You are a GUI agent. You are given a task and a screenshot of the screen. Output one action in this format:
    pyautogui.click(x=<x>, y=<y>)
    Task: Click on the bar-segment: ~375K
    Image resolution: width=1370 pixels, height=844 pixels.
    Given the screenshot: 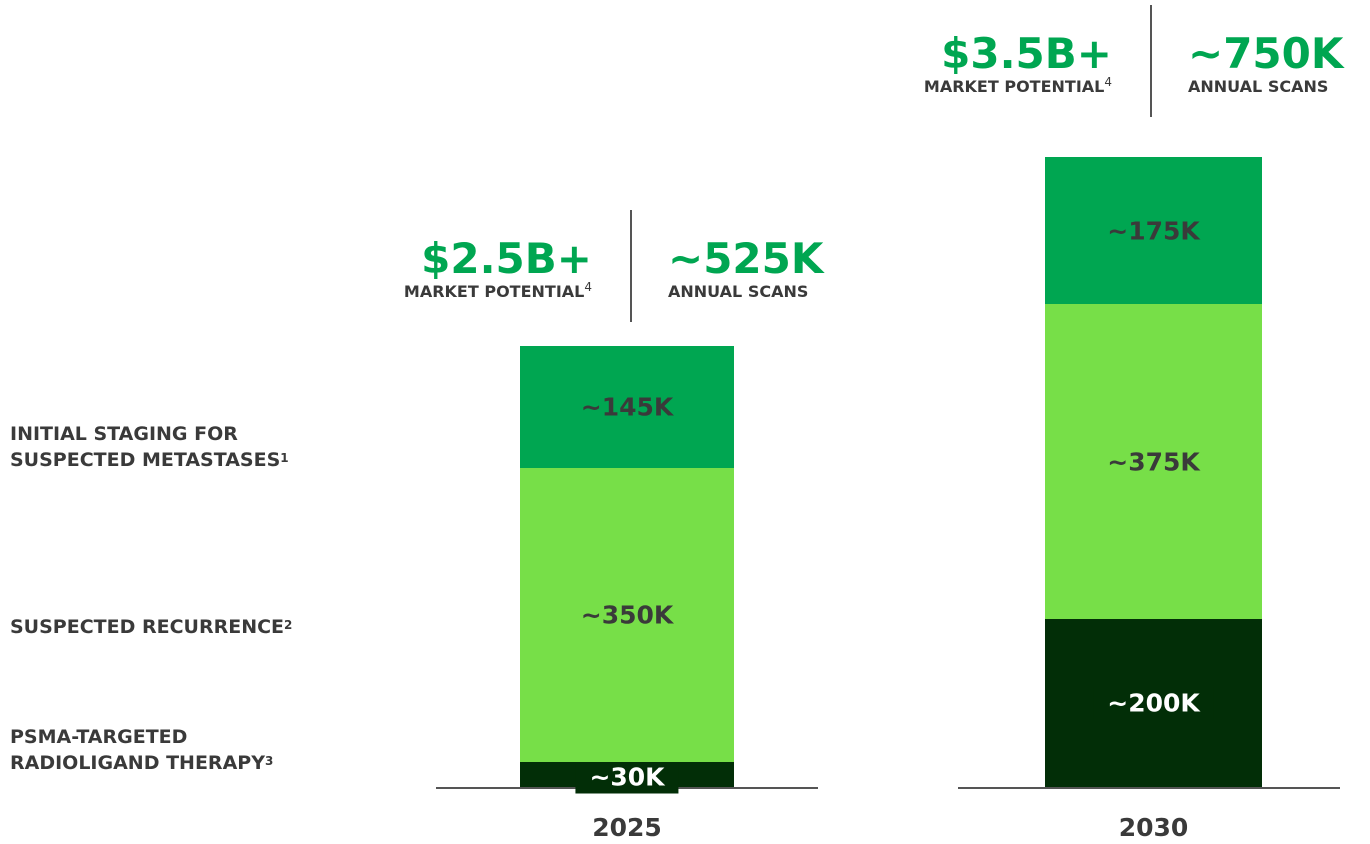 What is the action you would take?
    pyautogui.click(x=1153, y=461)
    